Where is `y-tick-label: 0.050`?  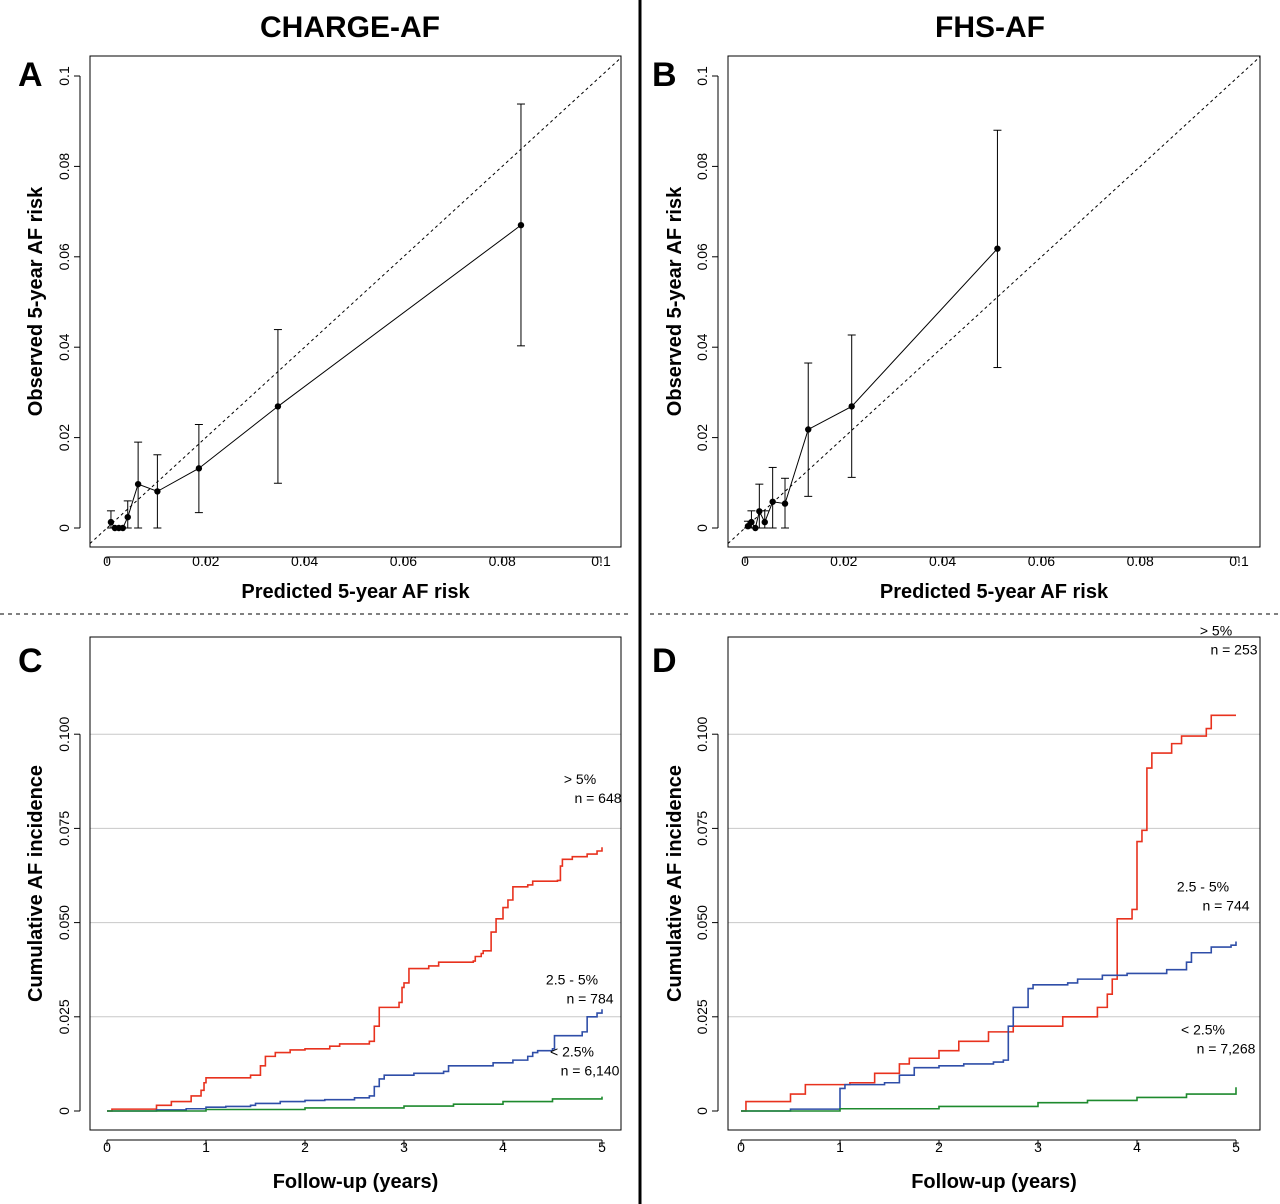 y-tick-label: 0.050 is located at coordinates (702, 922).